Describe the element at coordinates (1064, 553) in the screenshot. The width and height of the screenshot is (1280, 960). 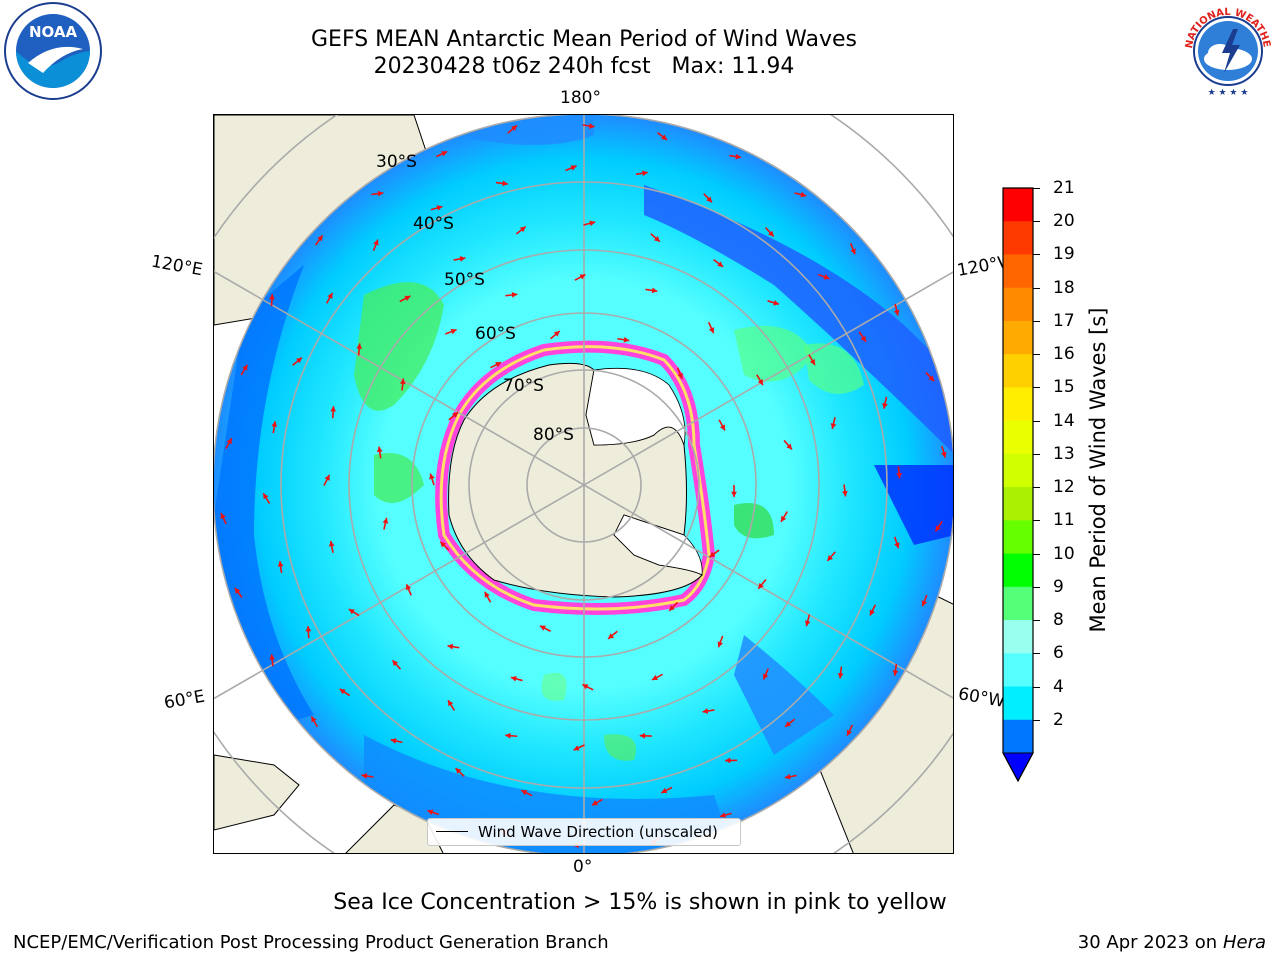
I see `colorbar-tick-label: 10` at that location.